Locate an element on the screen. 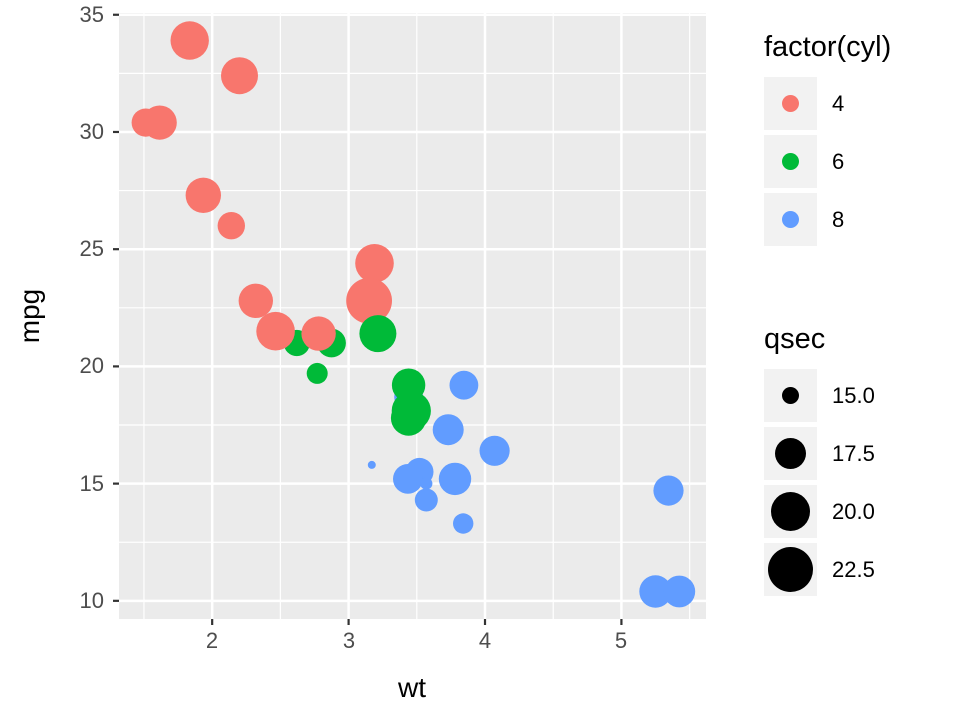 This screenshot has width=960, height=720. legend-label-qsec-17.5: 17.5 is located at coordinates (853, 453).